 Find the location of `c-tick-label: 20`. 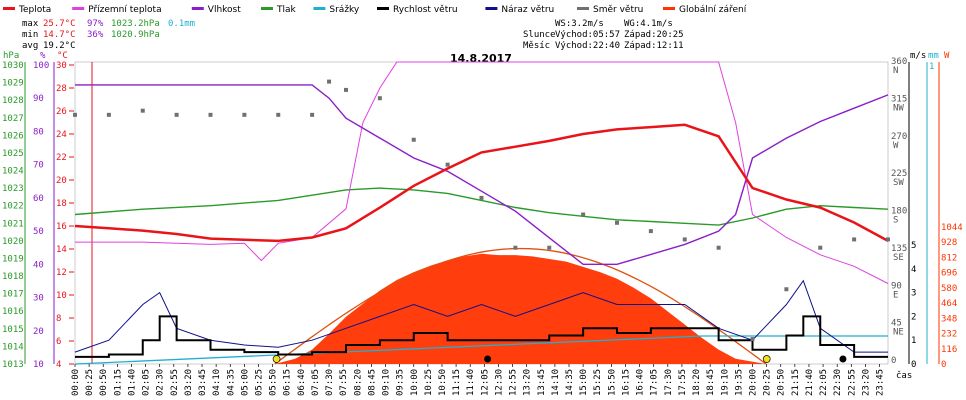

c-tick-label: 20 is located at coordinates (61, 181).